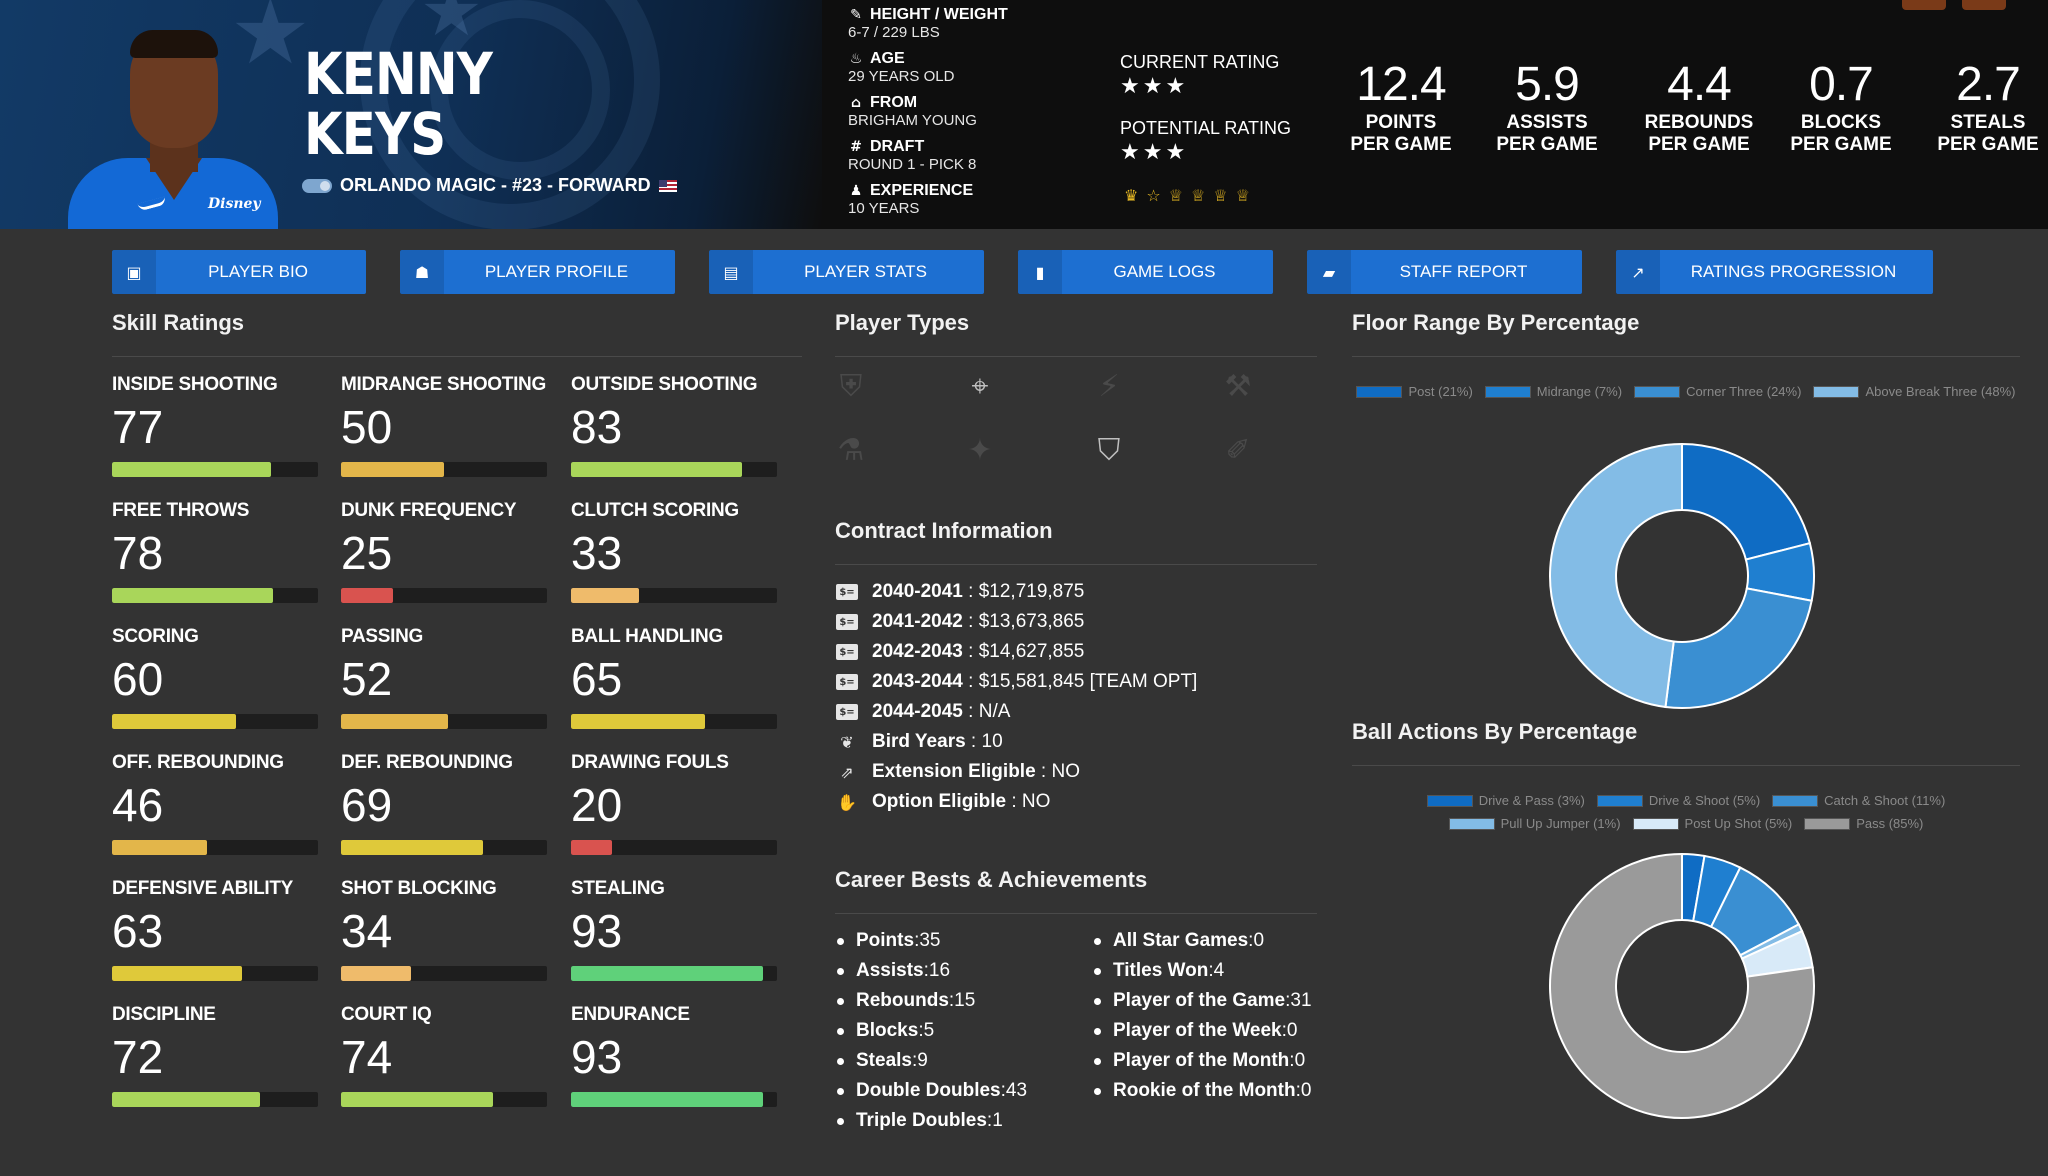  What do you see at coordinates (884, 208) in the screenshot?
I see `bio-value: 10 YEARS` at bounding box center [884, 208].